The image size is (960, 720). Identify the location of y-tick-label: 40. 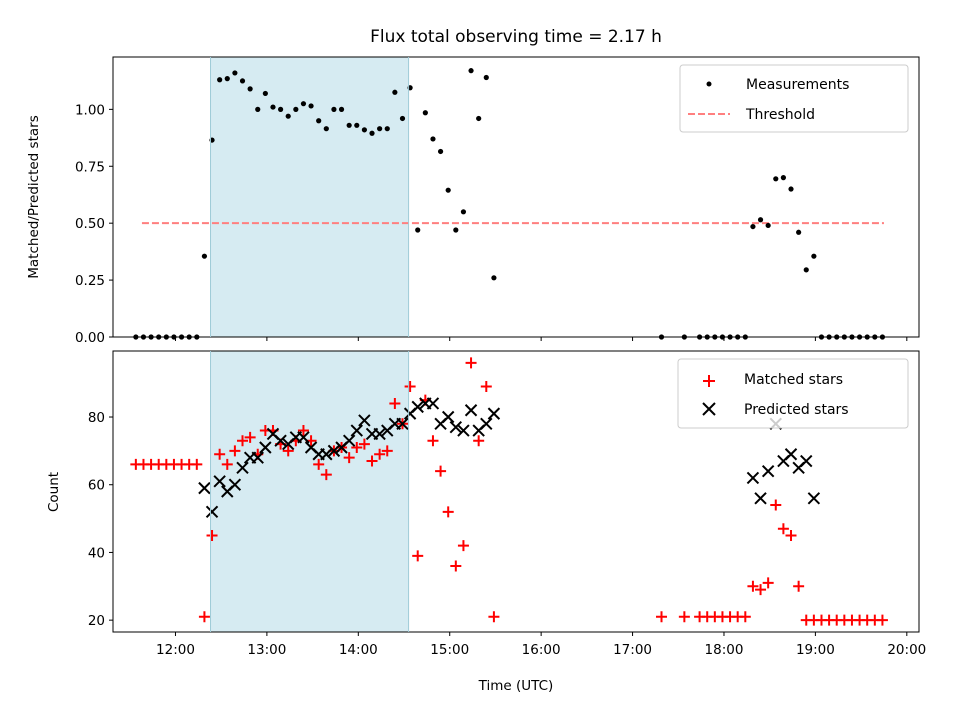
(96, 553).